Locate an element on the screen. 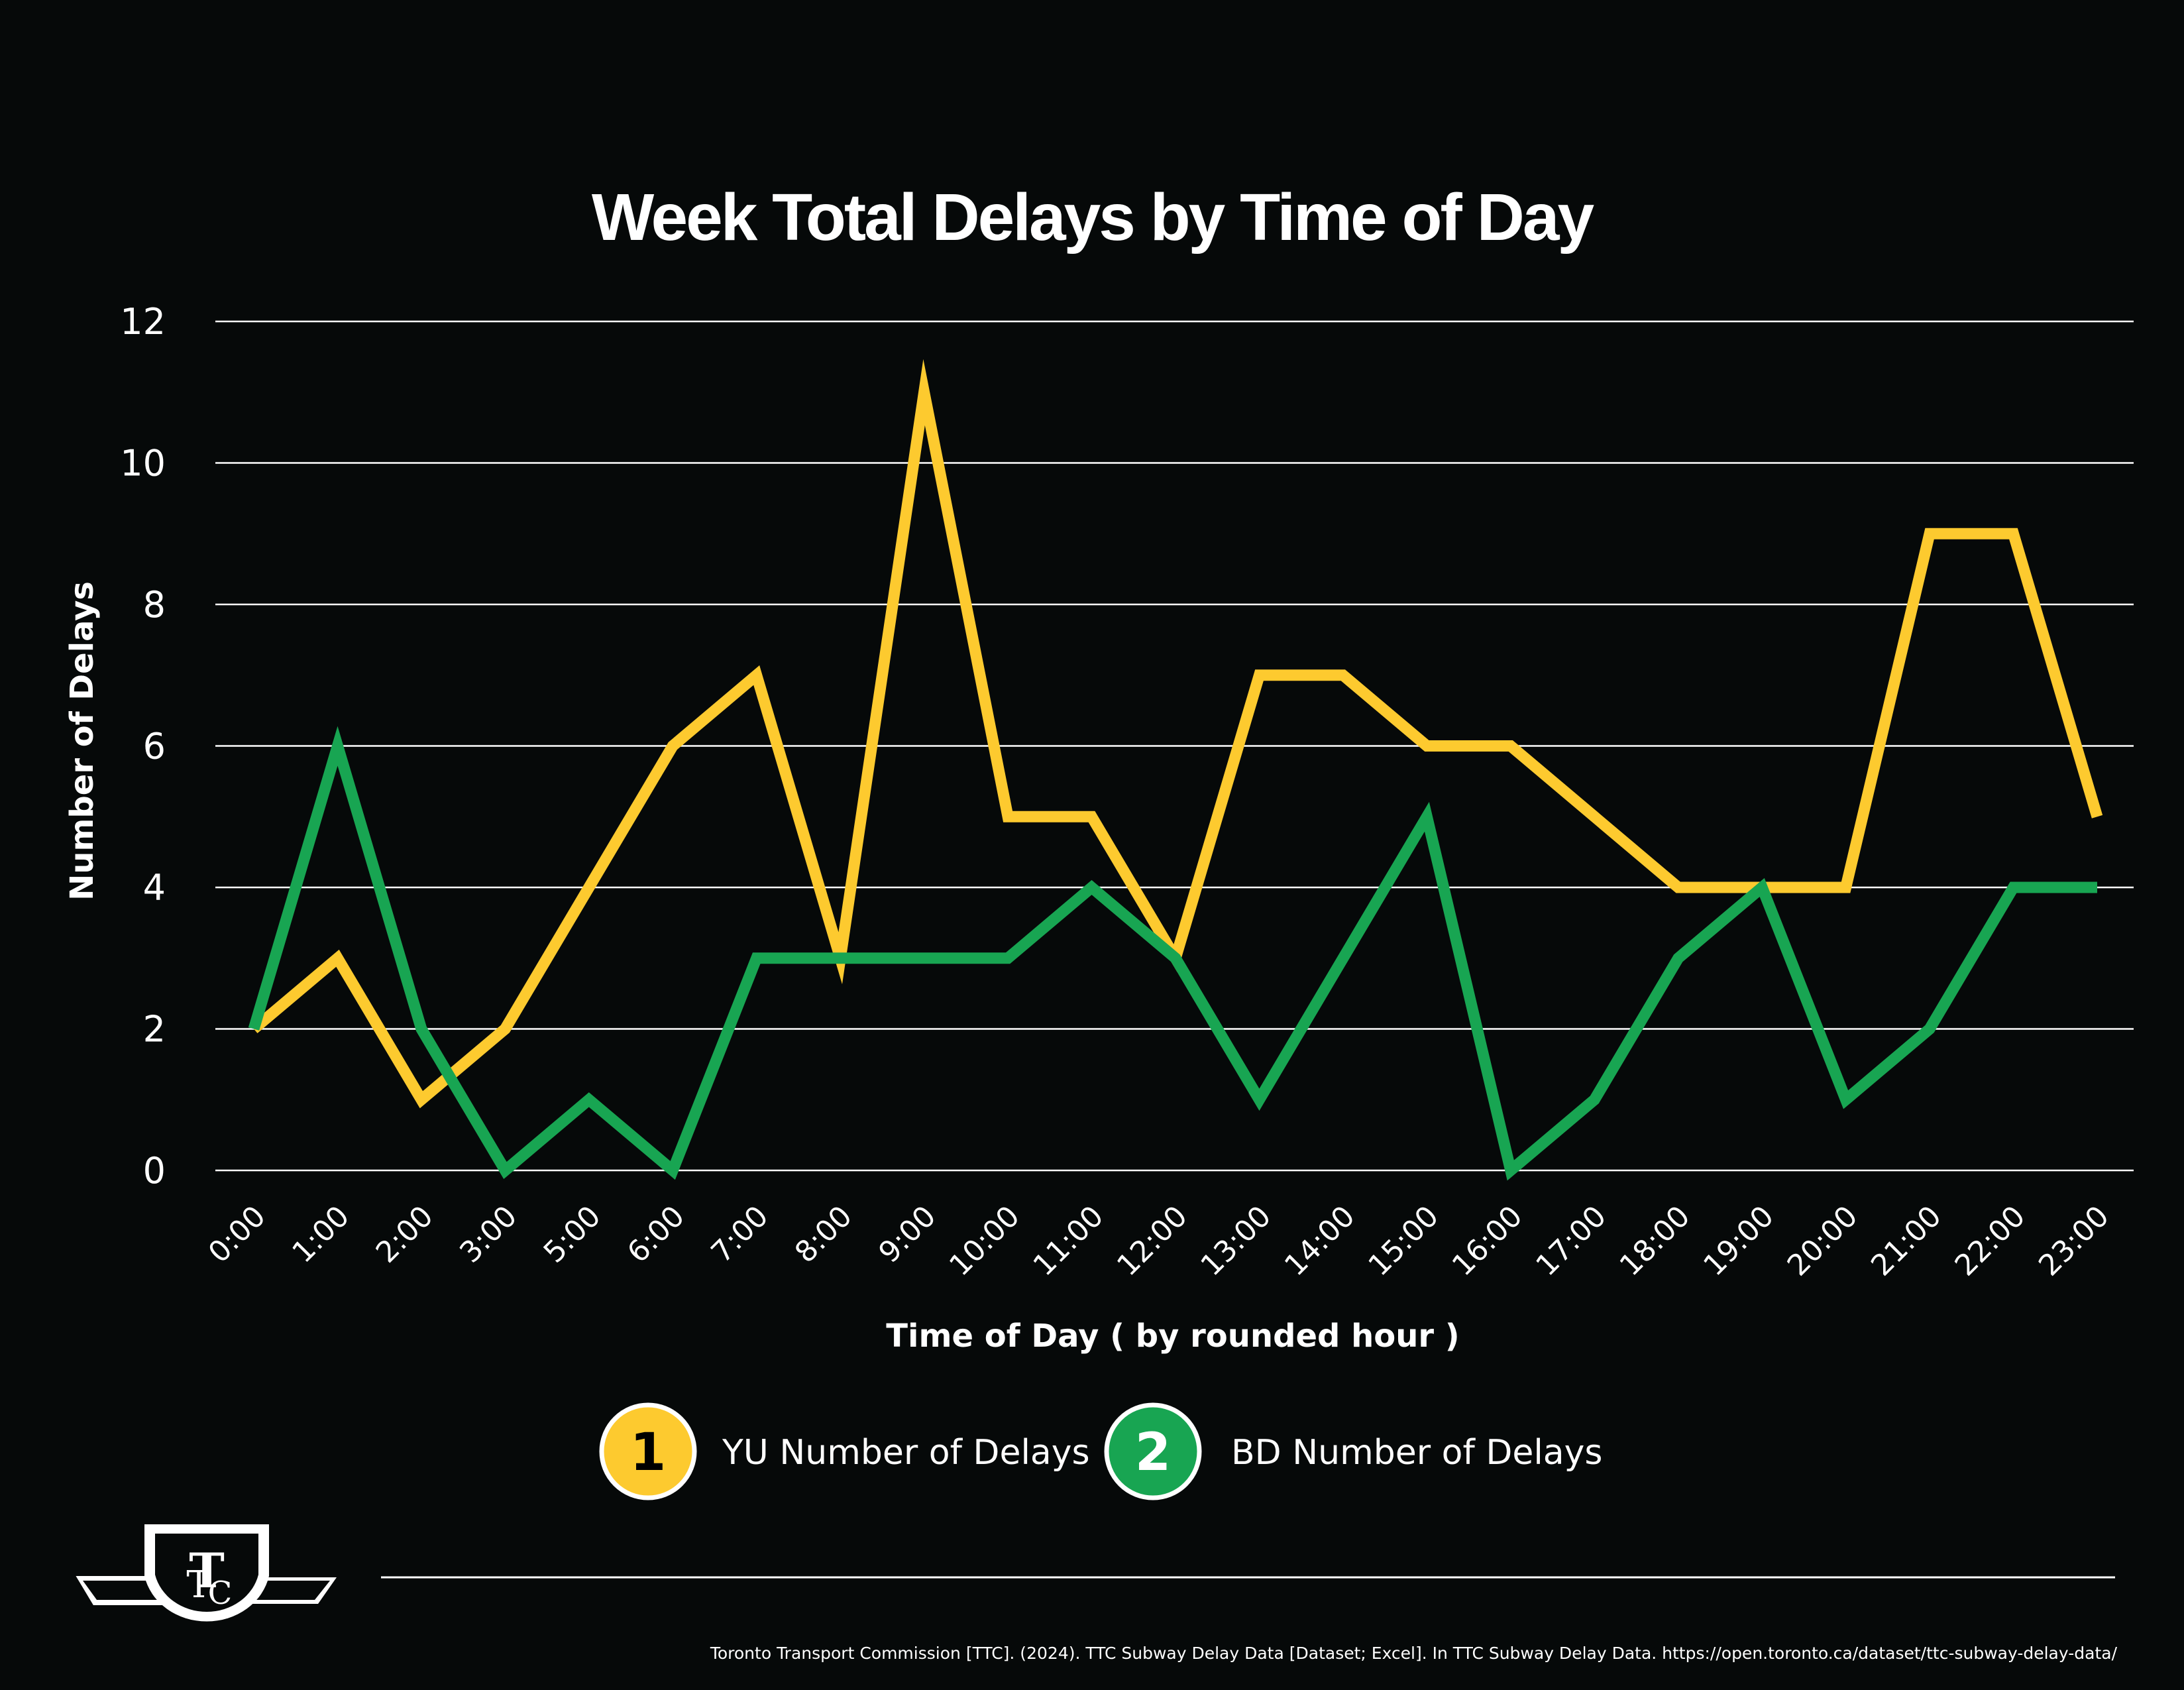  legend-badge-number-bd: 2 is located at coordinates (1153, 1453).